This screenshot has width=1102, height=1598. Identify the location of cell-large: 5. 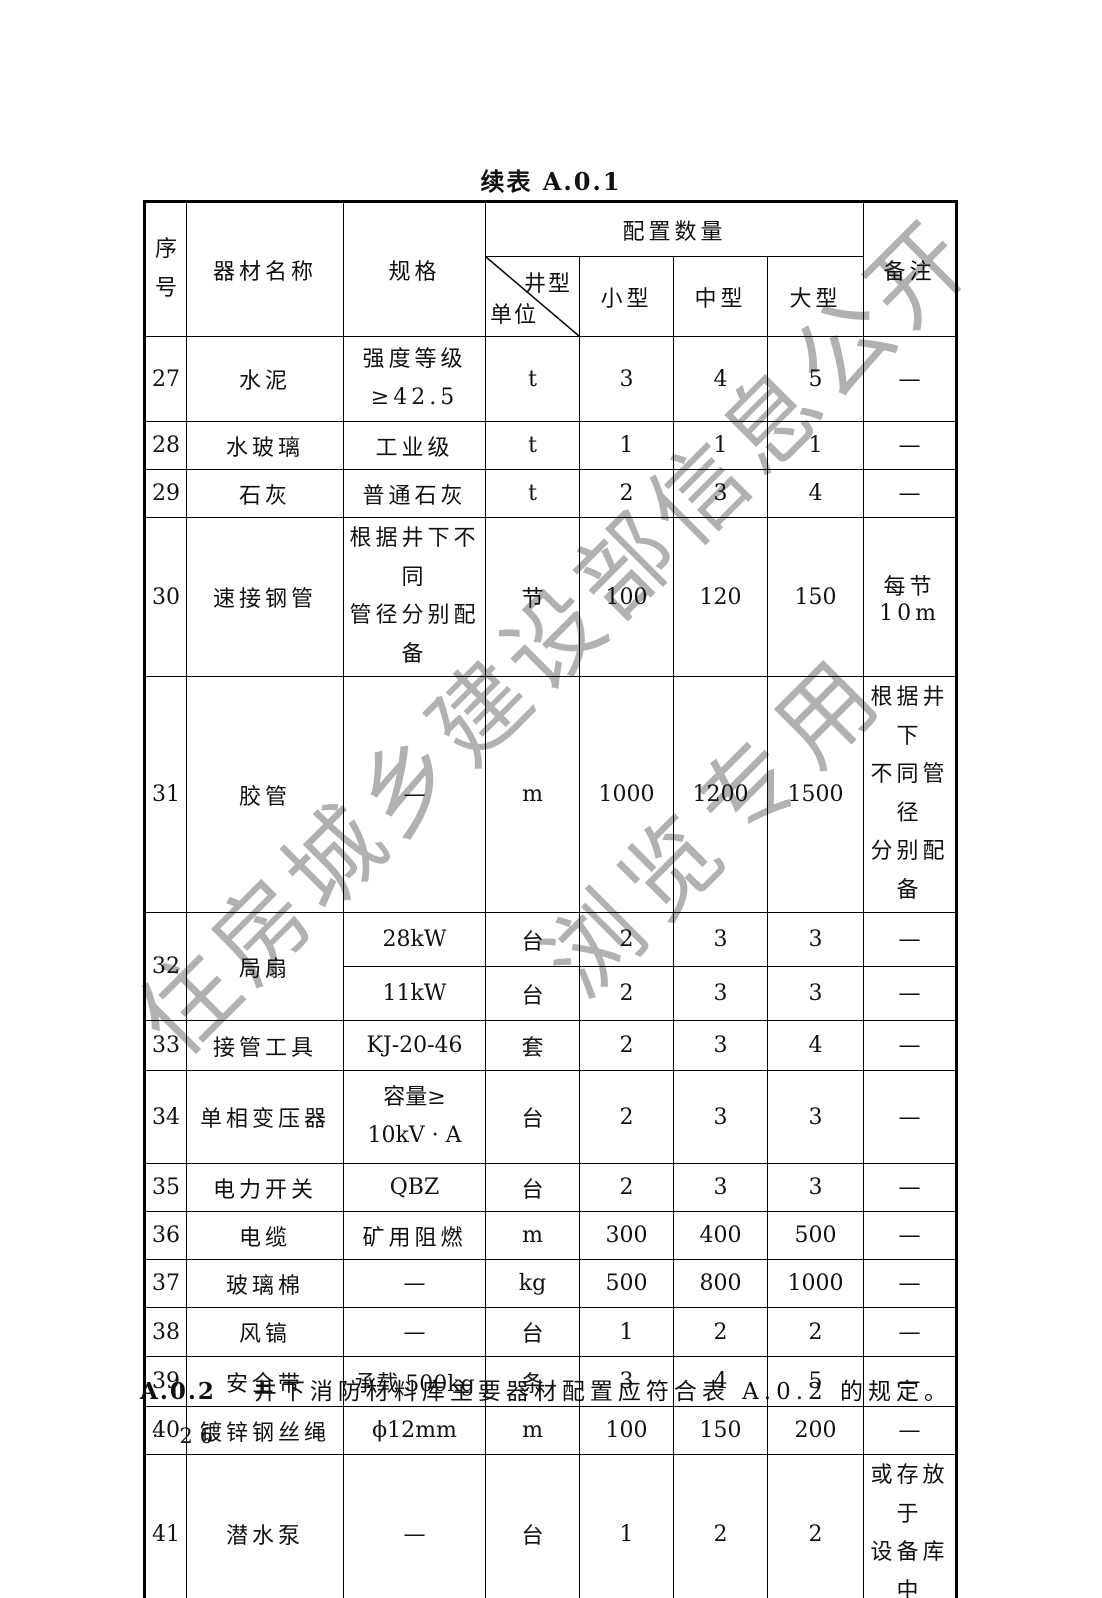
(815, 379).